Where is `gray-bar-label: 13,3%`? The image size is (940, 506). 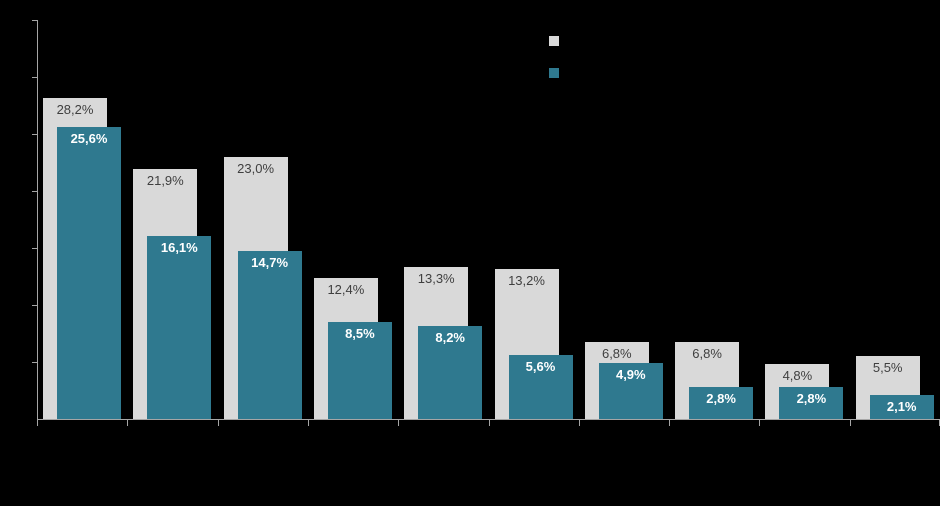 gray-bar-label: 13,3% is located at coordinates (436, 279).